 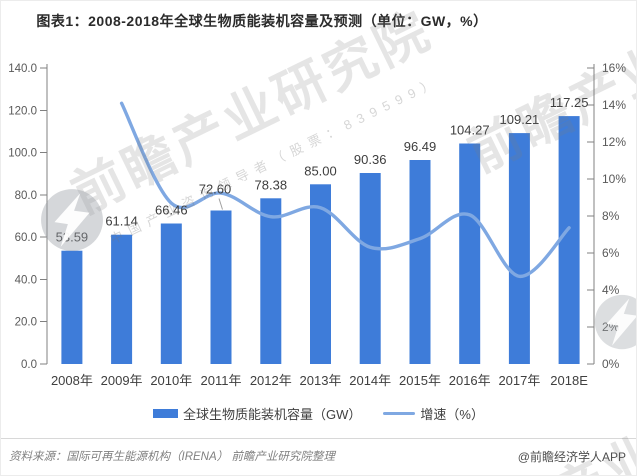 What do you see at coordinates (272, 414) in the screenshot?
I see `legend-label-capacity: 全球生物质能装机容量（GW）` at bounding box center [272, 414].